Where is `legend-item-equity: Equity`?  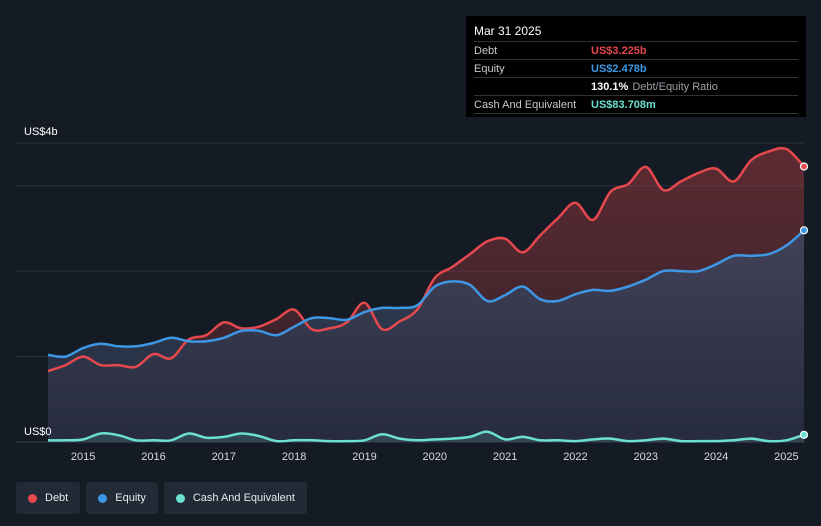
legend-item-equity: Equity is located at coordinates (122, 498).